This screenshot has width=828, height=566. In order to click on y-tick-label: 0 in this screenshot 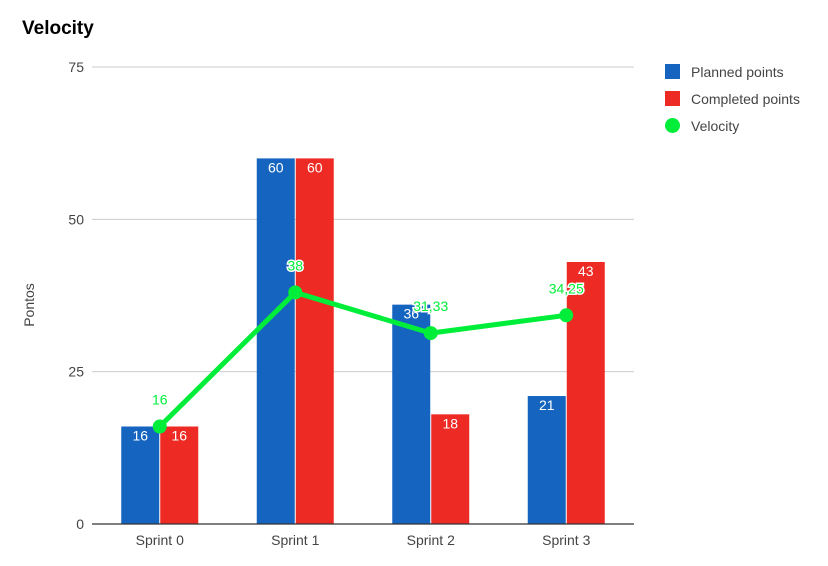, I will do `click(80, 524)`.